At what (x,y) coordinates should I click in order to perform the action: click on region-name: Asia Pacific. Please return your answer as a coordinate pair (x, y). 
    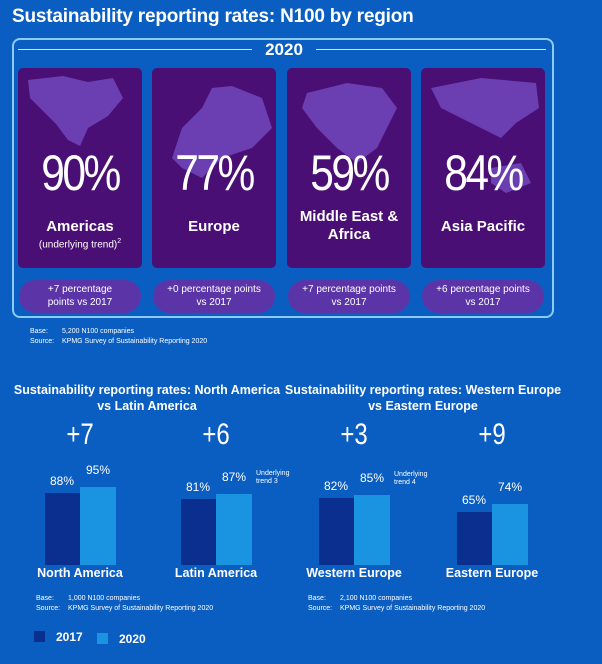
    Looking at the image, I should click on (483, 226).